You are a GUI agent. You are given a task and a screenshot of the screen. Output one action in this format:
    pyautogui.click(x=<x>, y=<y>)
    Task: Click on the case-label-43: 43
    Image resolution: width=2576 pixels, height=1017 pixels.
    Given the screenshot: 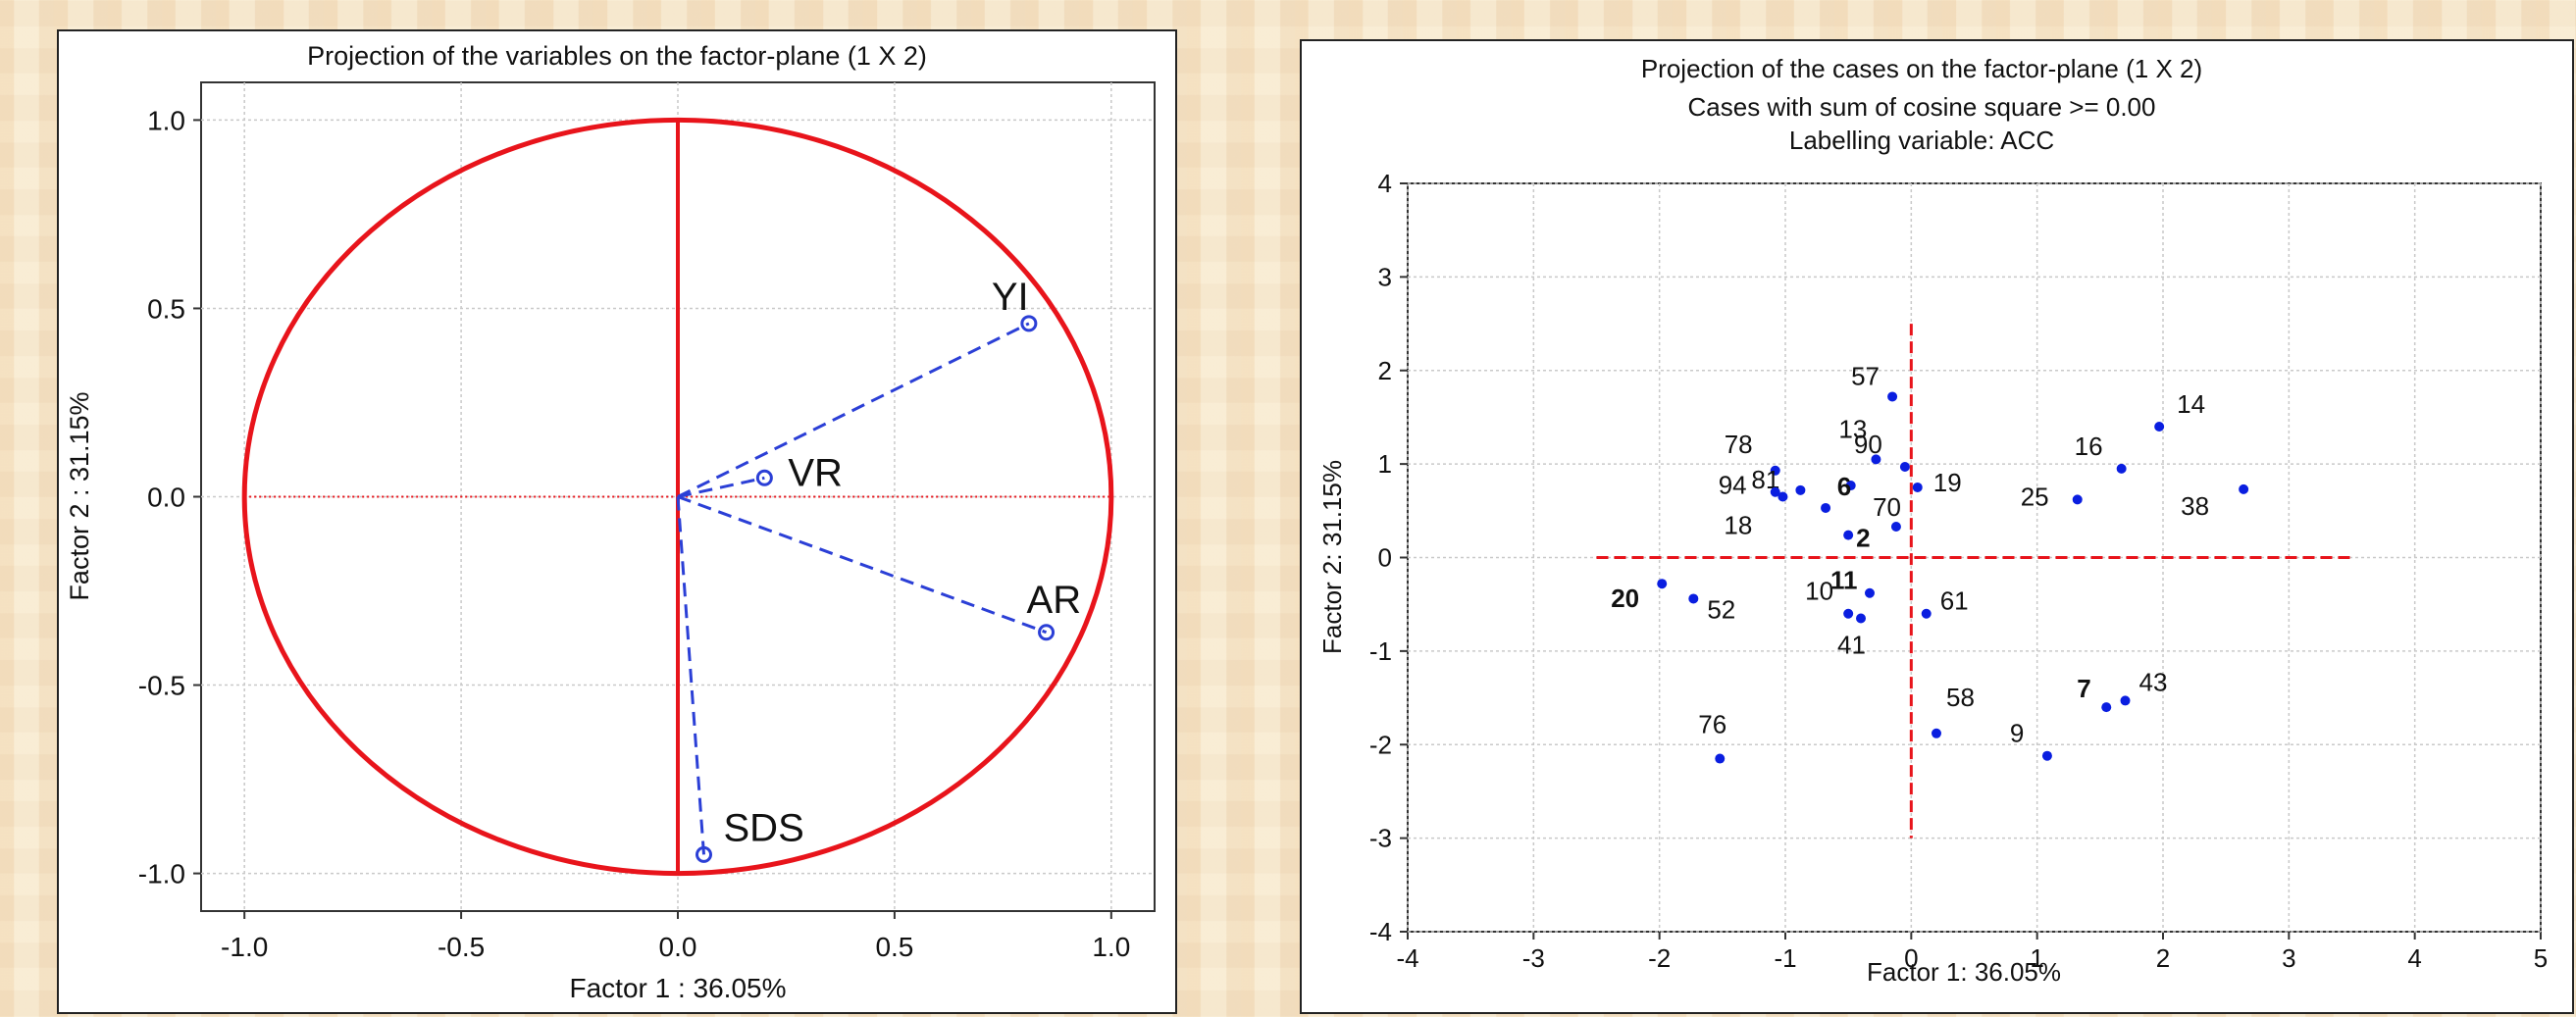 What is the action you would take?
    pyautogui.click(x=2153, y=681)
    